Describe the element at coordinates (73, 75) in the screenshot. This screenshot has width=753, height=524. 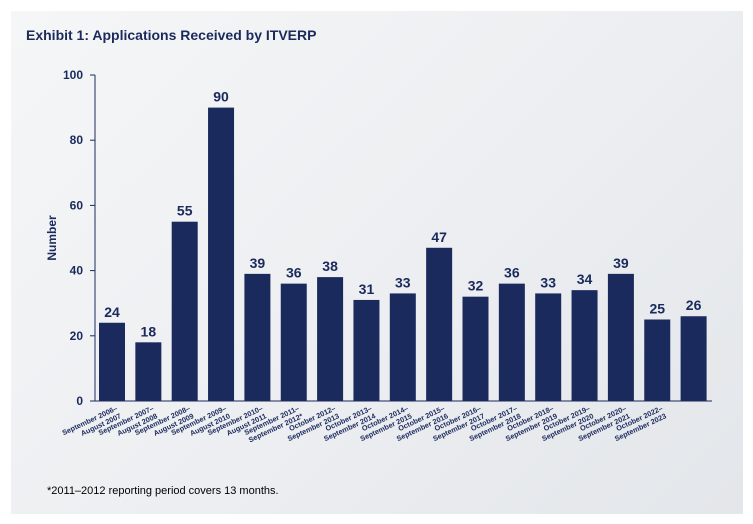
I see `y-tick-label: 100` at that location.